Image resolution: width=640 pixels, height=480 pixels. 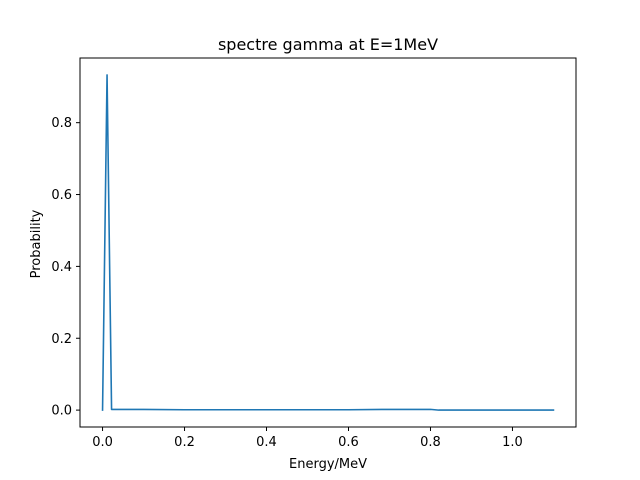 I want to click on y-tick-label: 0.2, so click(x=61, y=339).